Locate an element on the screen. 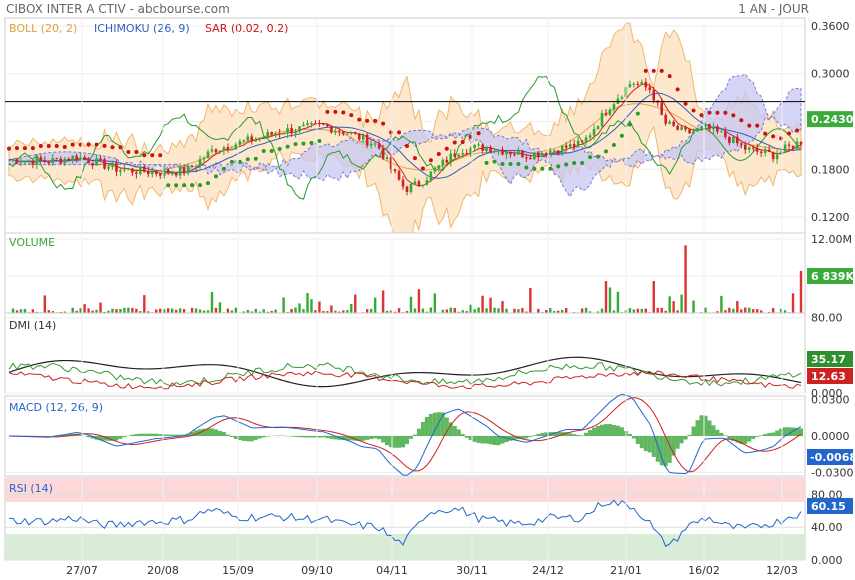  macd-y-tick: 0.0000 is located at coordinates (830, 436).